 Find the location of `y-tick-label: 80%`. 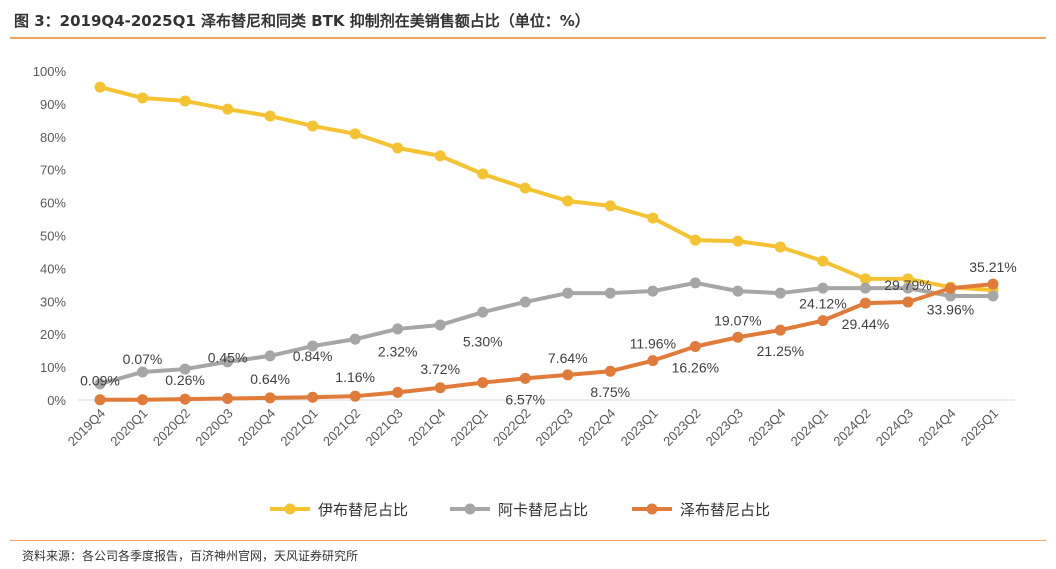

y-tick-label: 80% is located at coordinates (53, 137).